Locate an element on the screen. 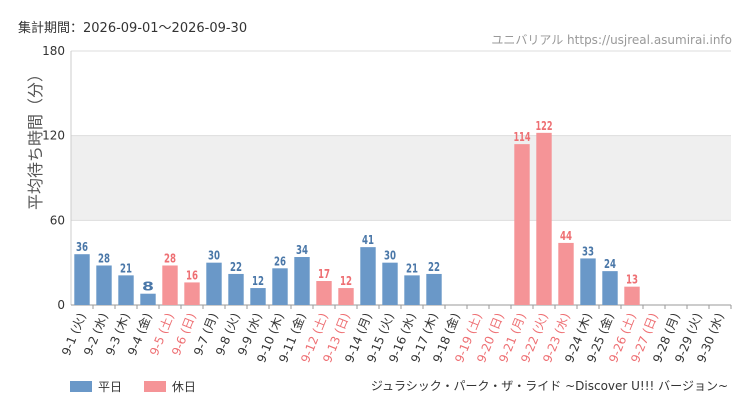  data-label: 41 is located at coordinates (368, 240).